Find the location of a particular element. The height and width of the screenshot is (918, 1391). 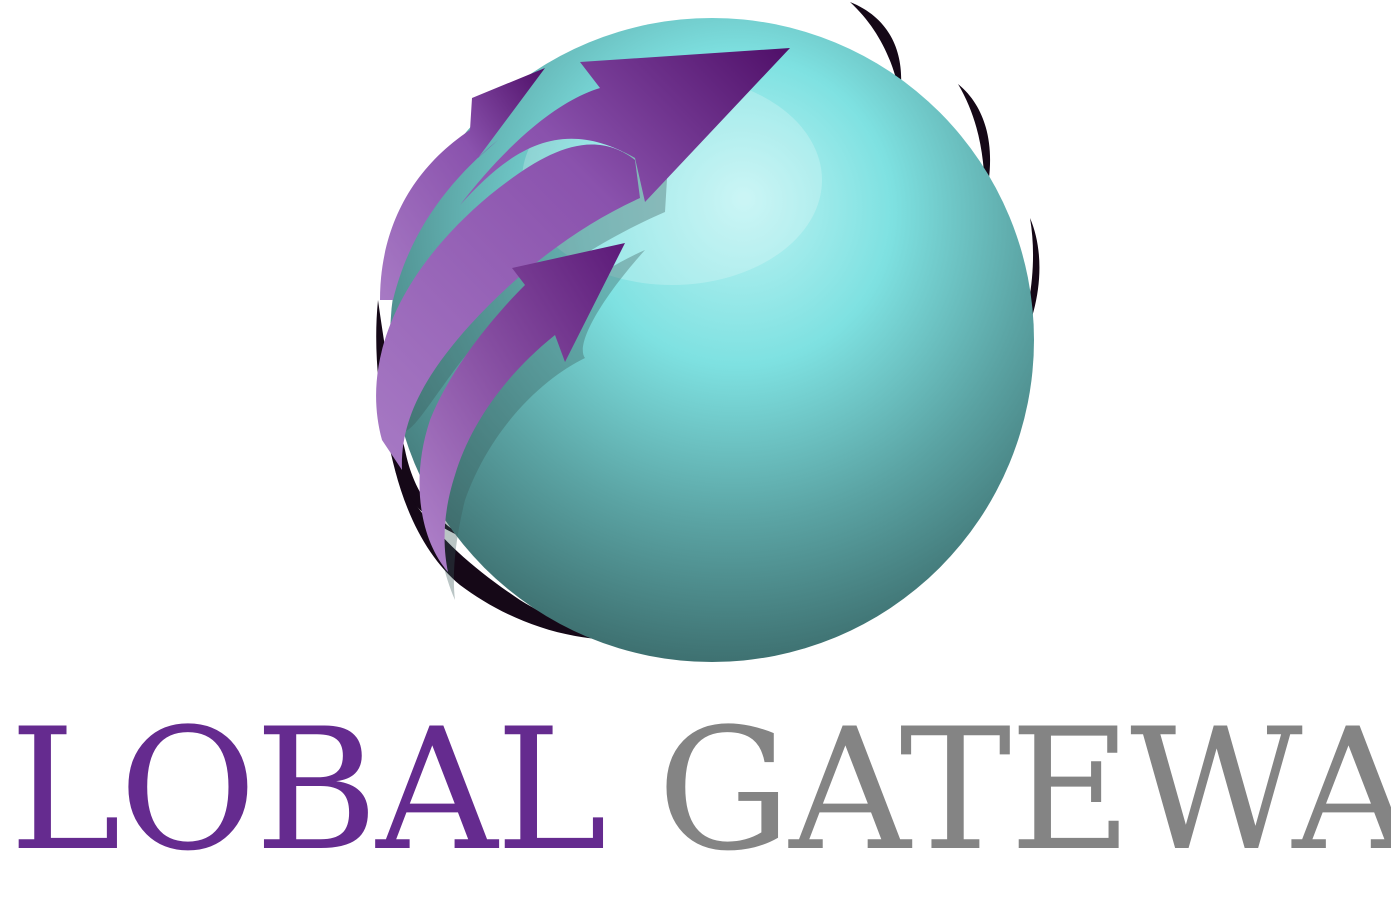

brand-name-global: GLOBAL is located at coordinates (303, 790).